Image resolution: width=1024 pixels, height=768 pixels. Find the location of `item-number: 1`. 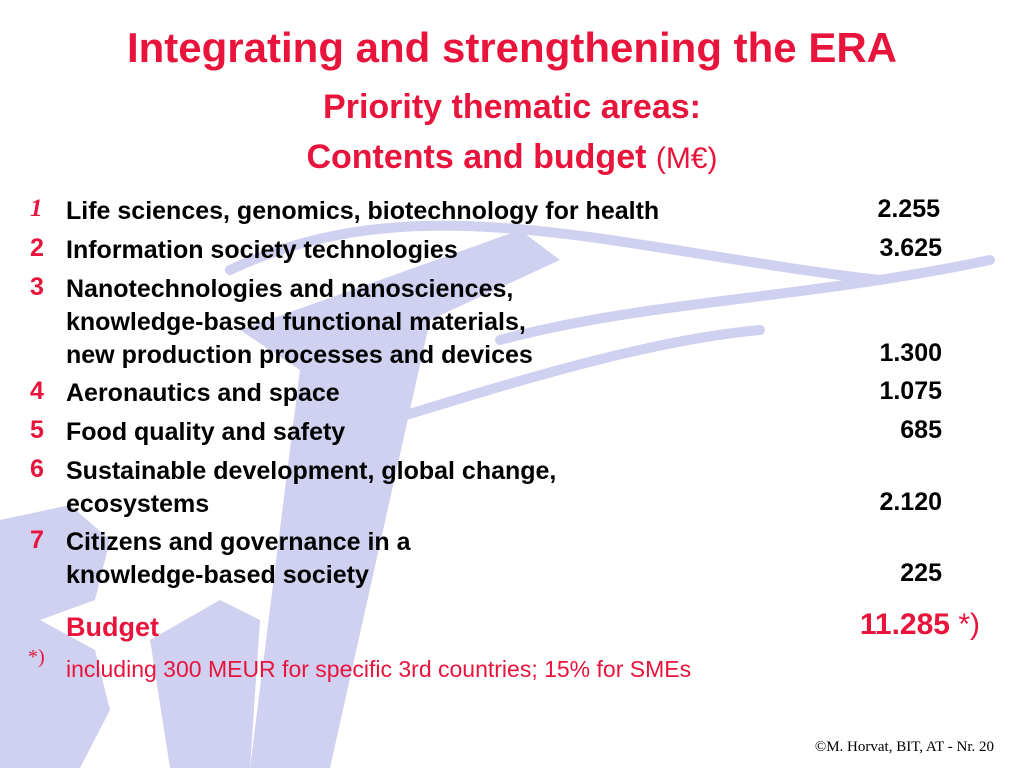

item-number: 1 is located at coordinates (36, 208).